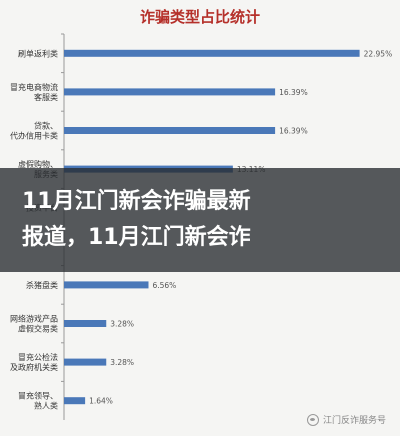 The image size is (400, 436). What do you see at coordinates (42, 285) in the screenshot?
I see `category-label: 杀猪盘类` at bounding box center [42, 285].